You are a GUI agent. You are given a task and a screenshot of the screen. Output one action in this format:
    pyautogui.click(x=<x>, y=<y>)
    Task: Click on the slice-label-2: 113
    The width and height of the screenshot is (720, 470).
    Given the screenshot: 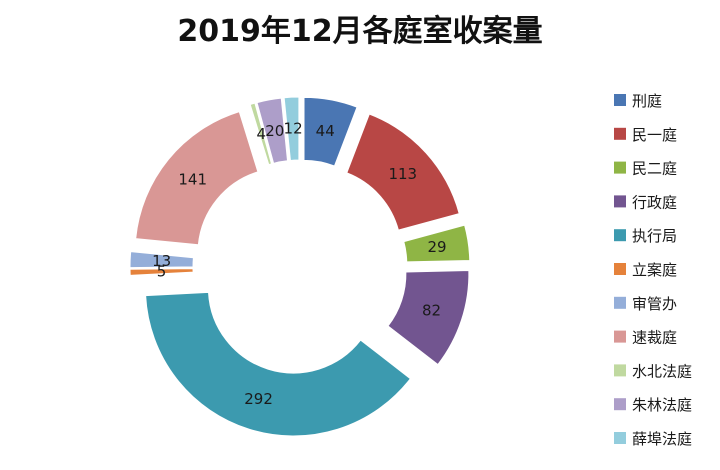 What is the action you would take?
    pyautogui.click(x=402, y=174)
    